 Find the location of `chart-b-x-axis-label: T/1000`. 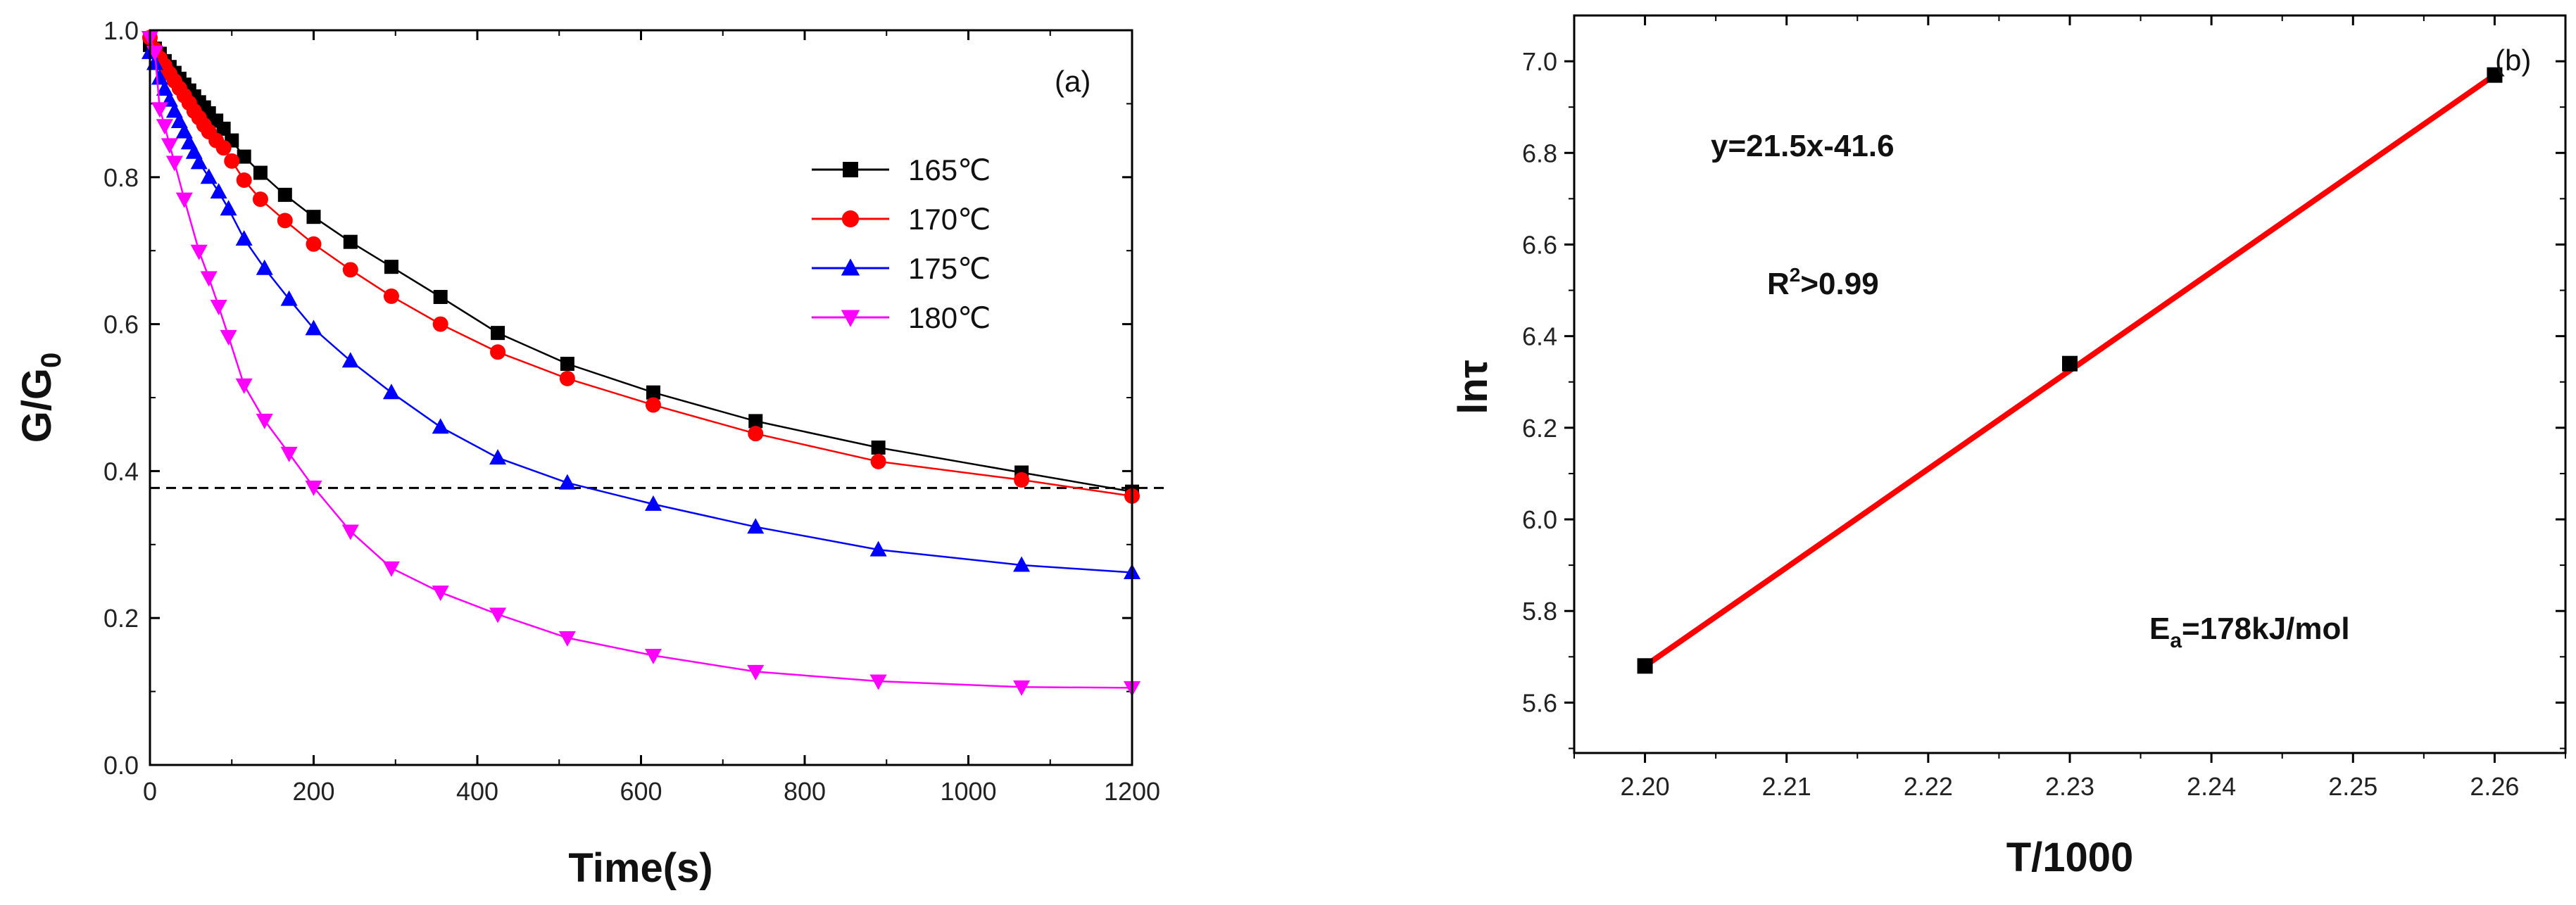

chart-b-x-axis-label: T/1000 is located at coordinates (2070, 858).